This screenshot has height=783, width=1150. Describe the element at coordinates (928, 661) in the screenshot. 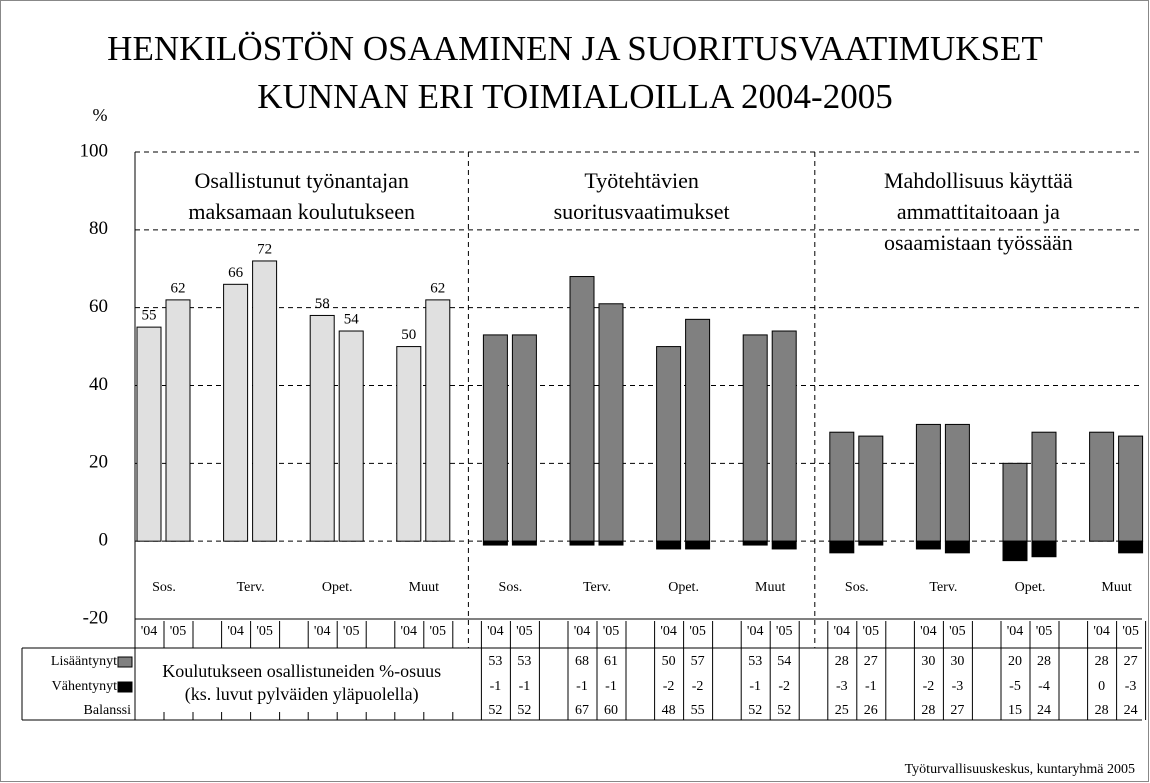

I see `table-value: 30` at that location.